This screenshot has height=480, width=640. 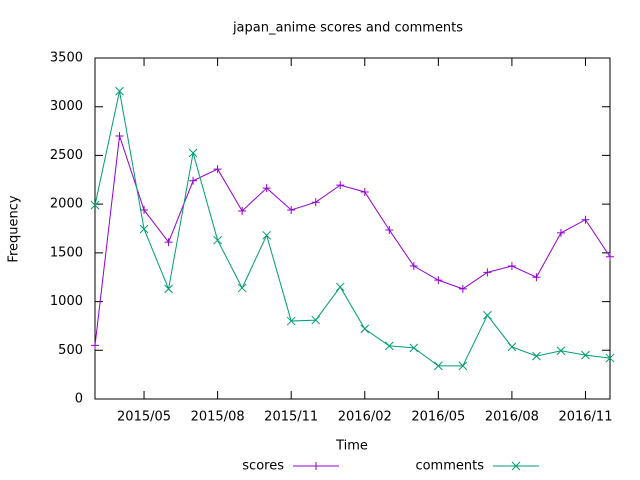 I want to click on x-tick-label: 2015/11, so click(x=291, y=417).